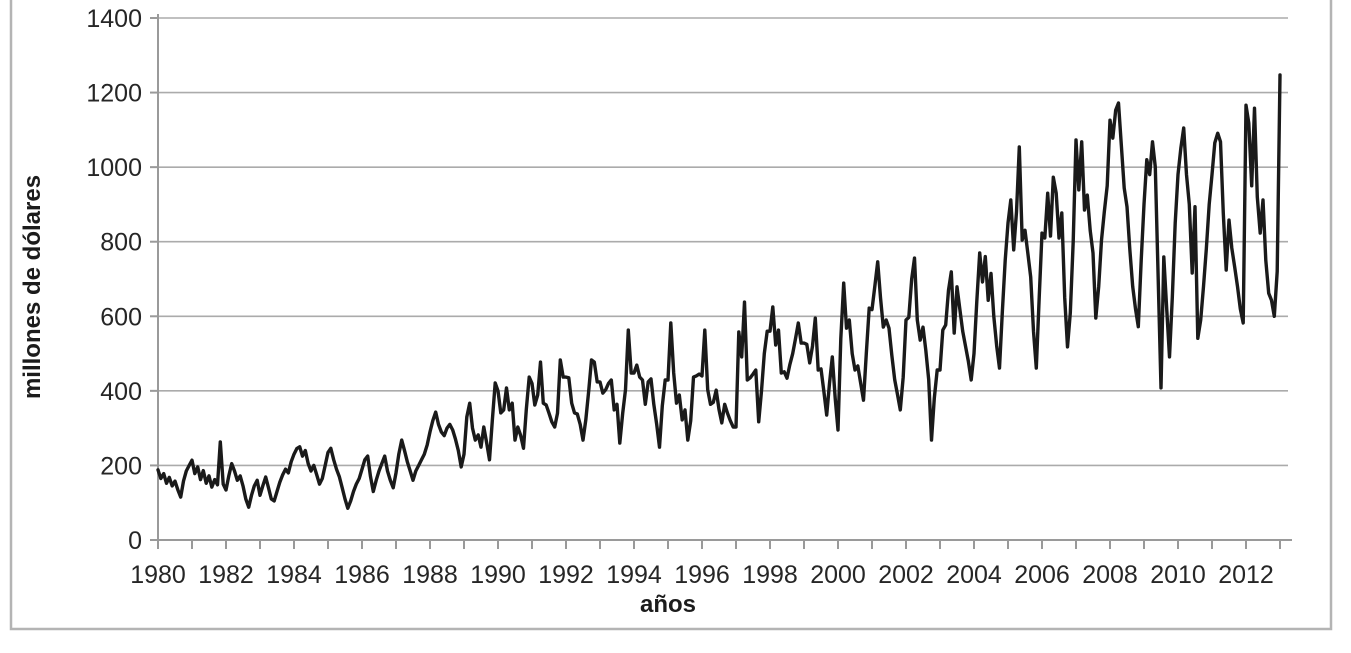 This screenshot has width=1351, height=653. I want to click on x-tick-label: 2006, so click(1042, 575).